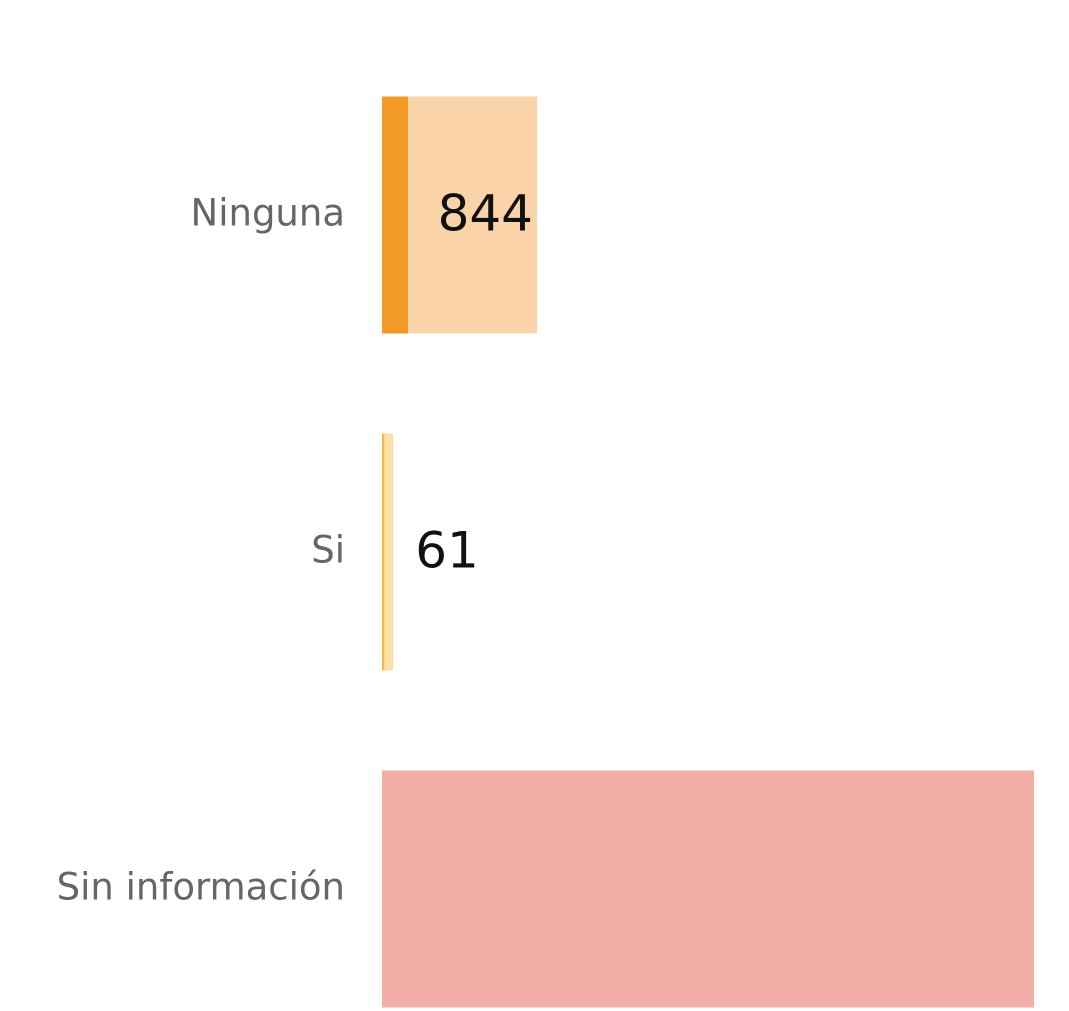 The width and height of the screenshot is (1069, 1011). Describe the element at coordinates (485, 214) in the screenshot. I see `value-label: 844` at that location.